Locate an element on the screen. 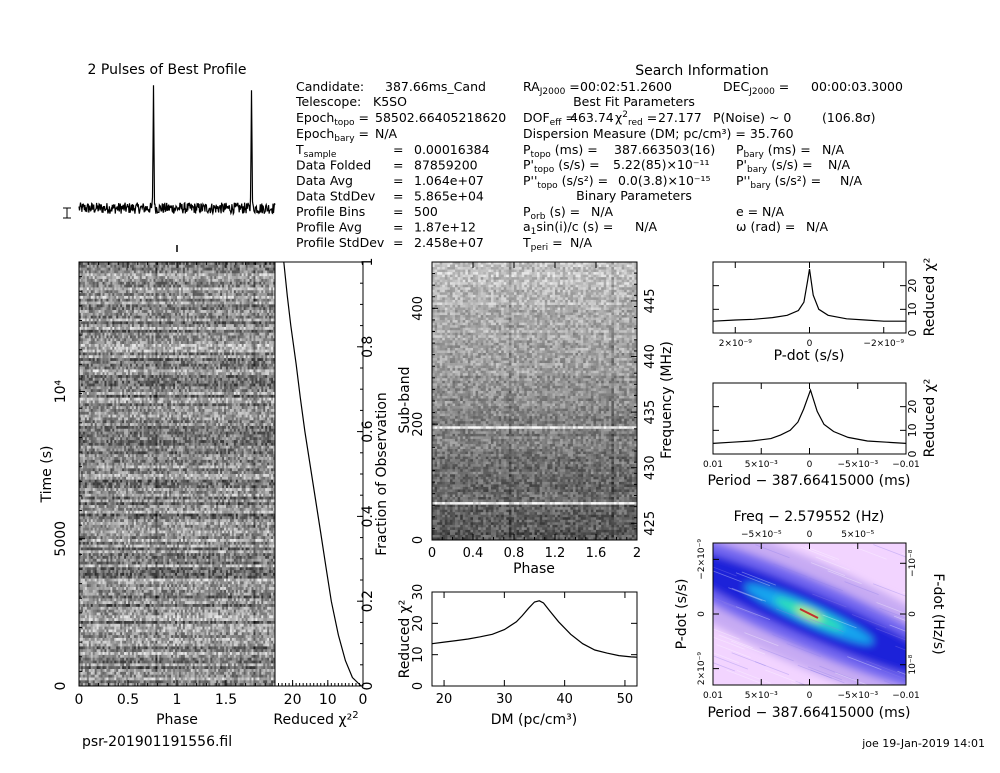 The width and height of the screenshot is (1000, 773). tperi-label: Tperi = is located at coordinates (542, 244).